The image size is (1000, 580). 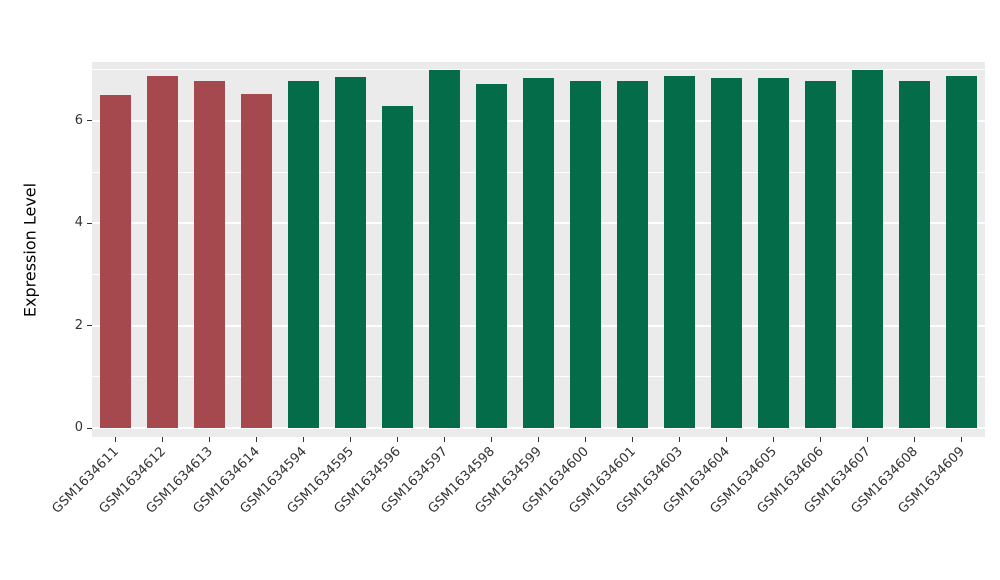 I want to click on x-tick-GSM1634595, so click(x=350, y=439).